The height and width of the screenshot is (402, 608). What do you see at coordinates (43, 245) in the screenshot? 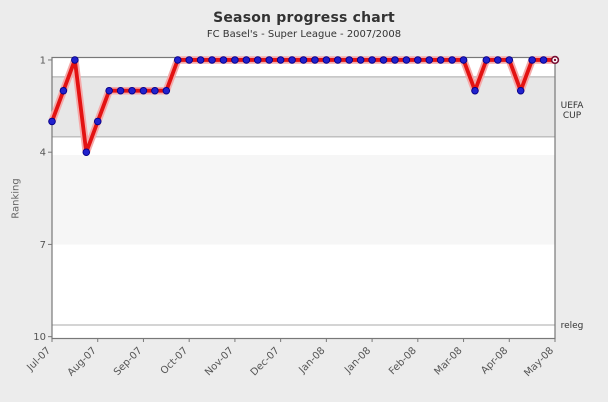
I see `y-tick-label: 7` at bounding box center [43, 245].